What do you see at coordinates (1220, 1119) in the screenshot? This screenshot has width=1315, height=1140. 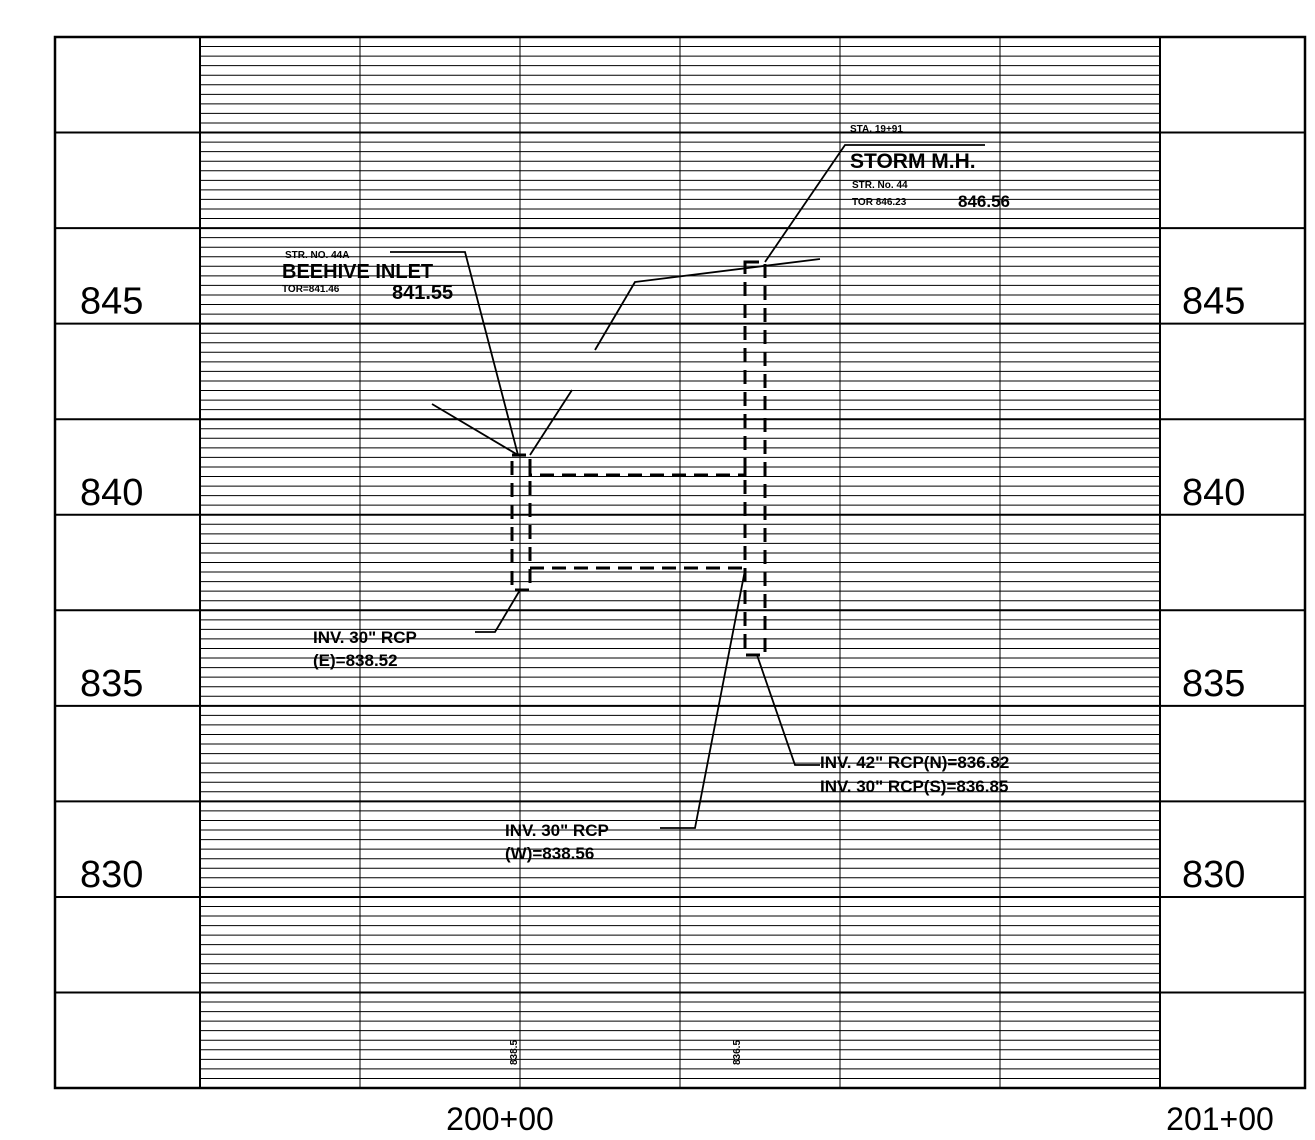 I see `station-label: 201+00` at bounding box center [1220, 1119].